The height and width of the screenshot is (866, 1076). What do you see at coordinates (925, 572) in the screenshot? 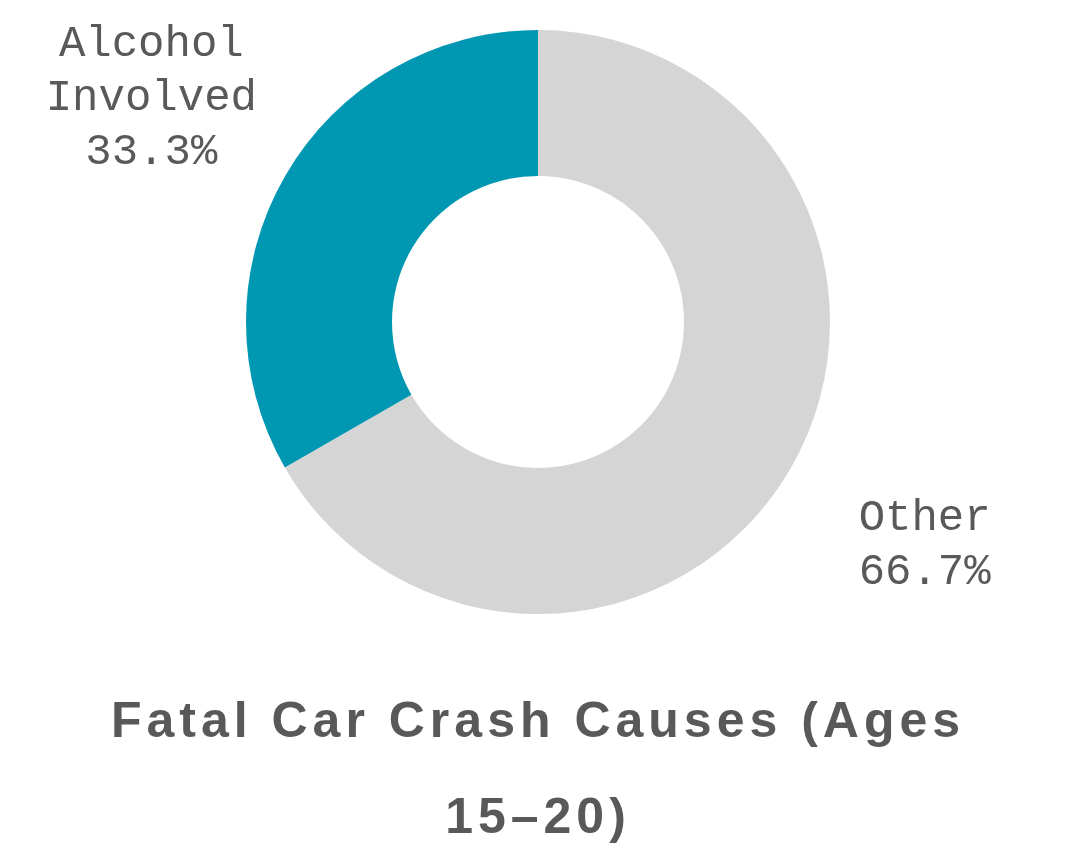
I see `data-label: 66.7%` at bounding box center [925, 572].